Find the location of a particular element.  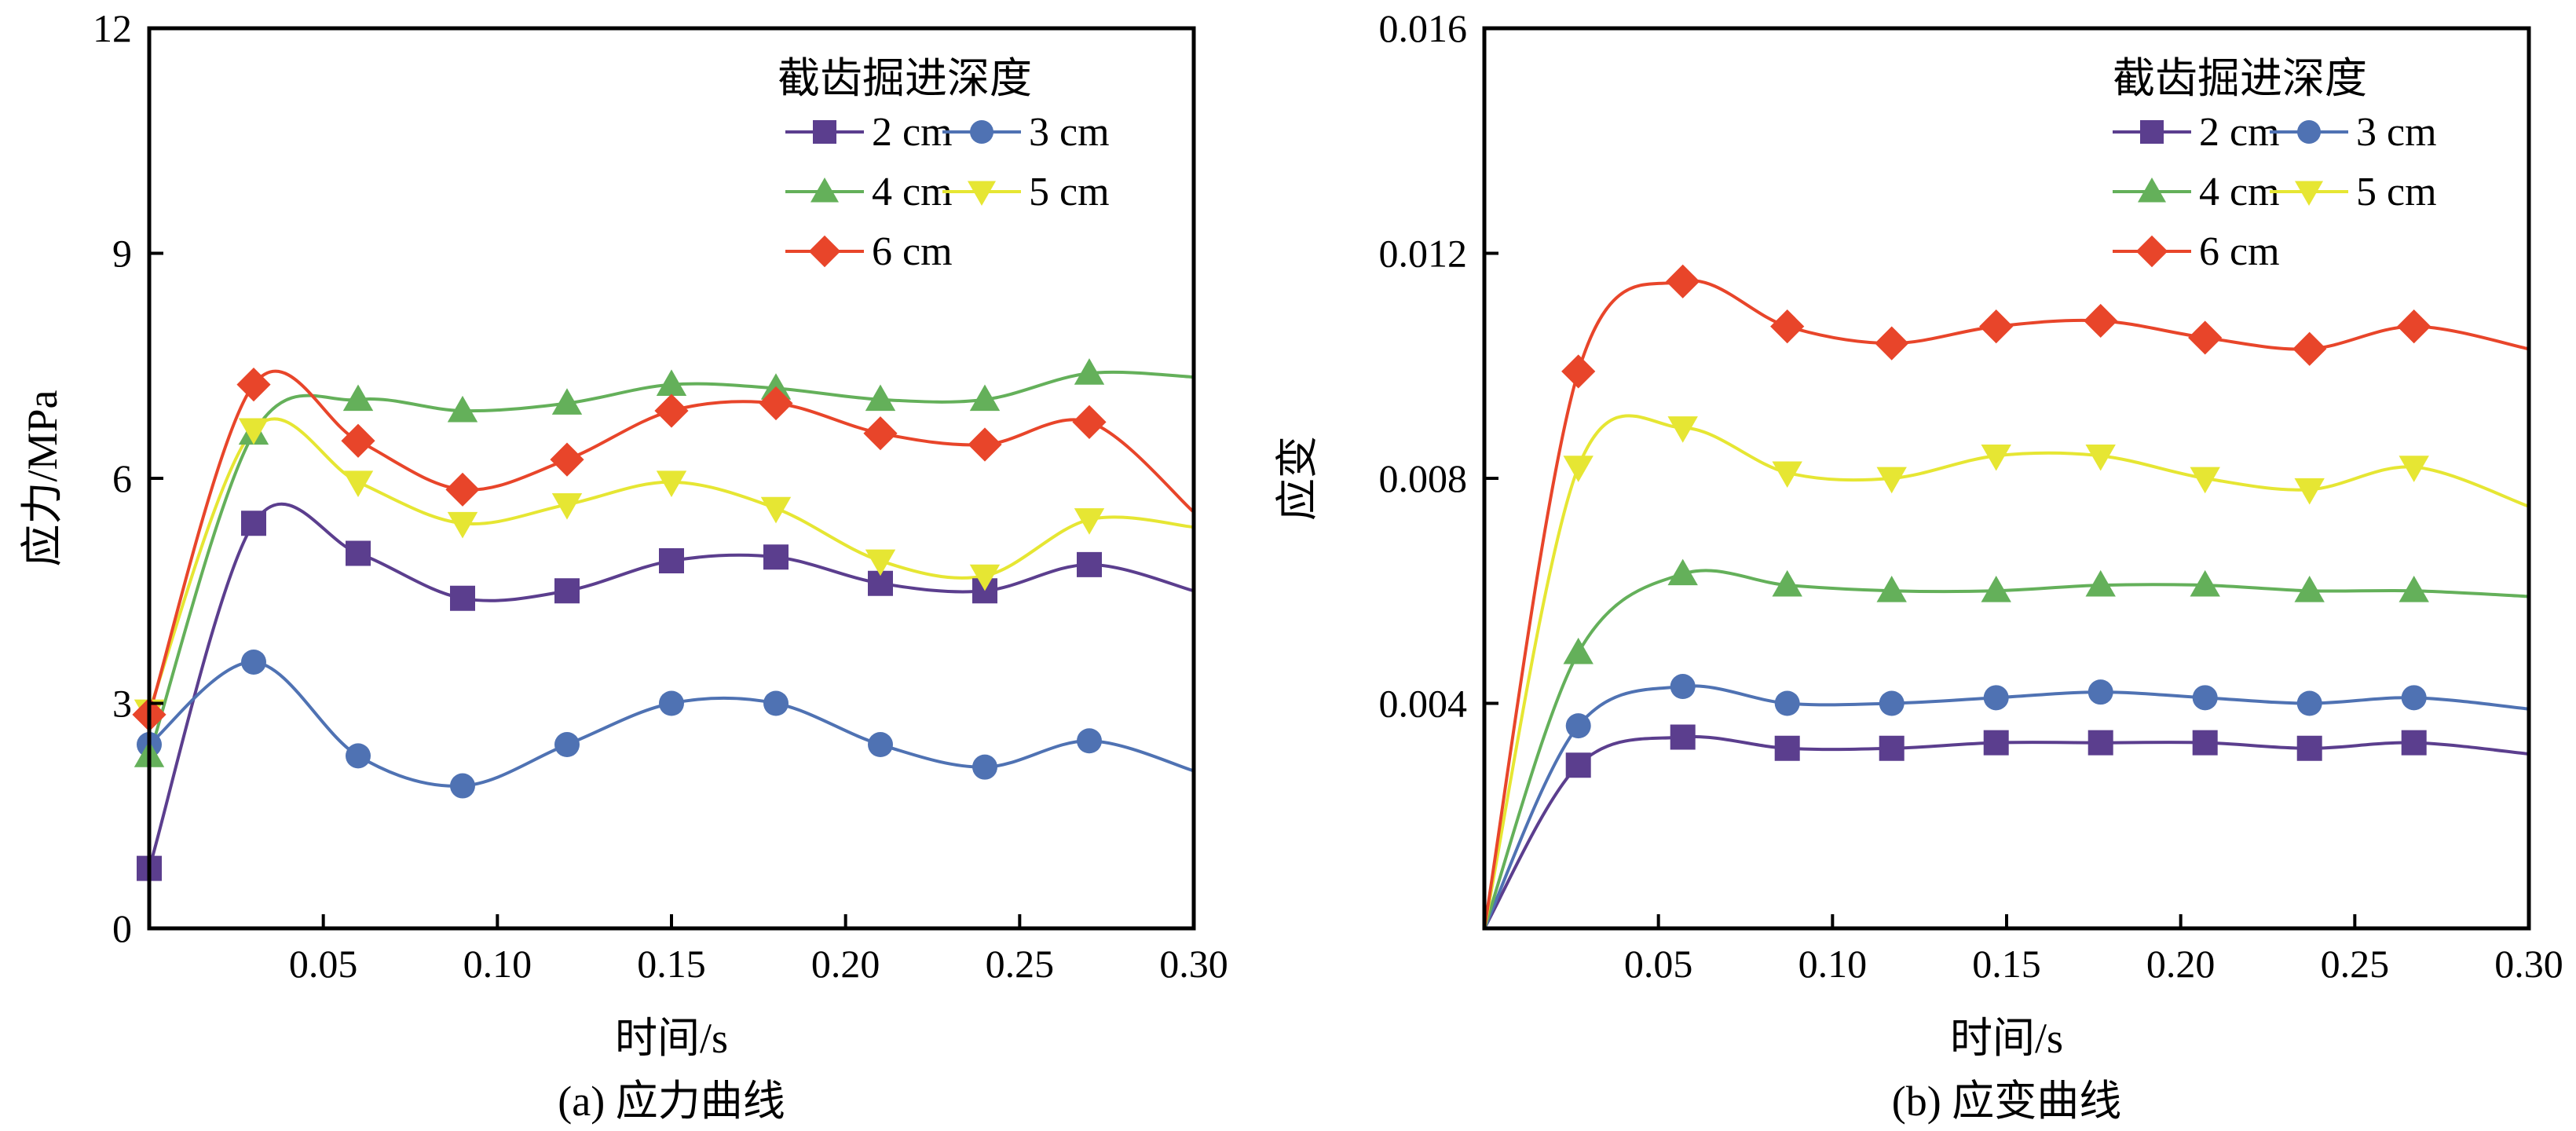

stress-x-tick-label: 0.25 is located at coordinates (1020, 964).